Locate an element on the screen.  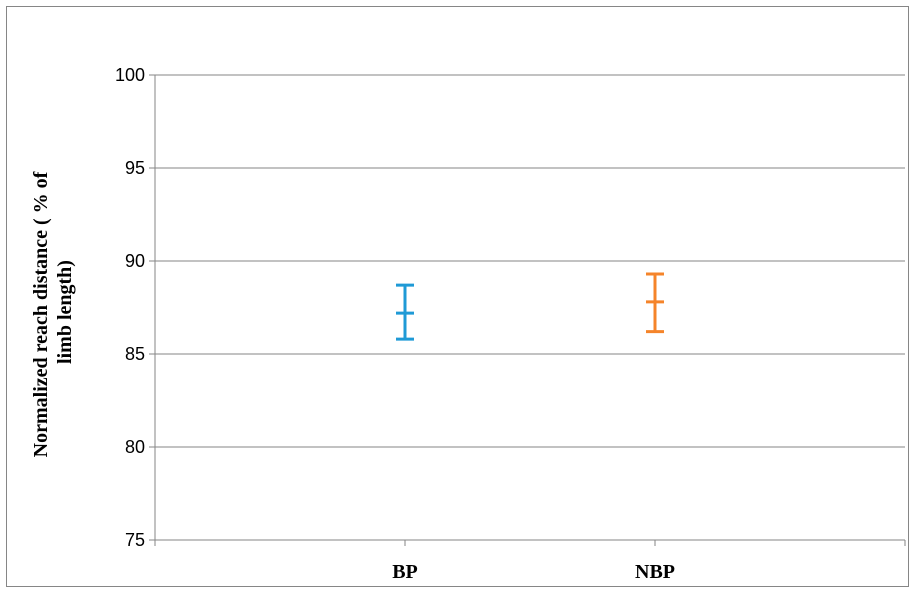
y-tick-labels: 75 80 85 90 95 100 is located at coordinates (130, 307).